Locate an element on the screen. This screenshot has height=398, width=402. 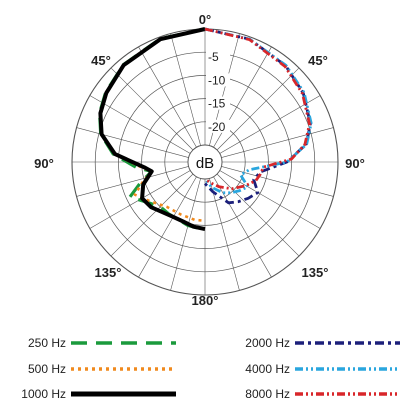
series-curve-250hz is located at coordinates (152, 129).